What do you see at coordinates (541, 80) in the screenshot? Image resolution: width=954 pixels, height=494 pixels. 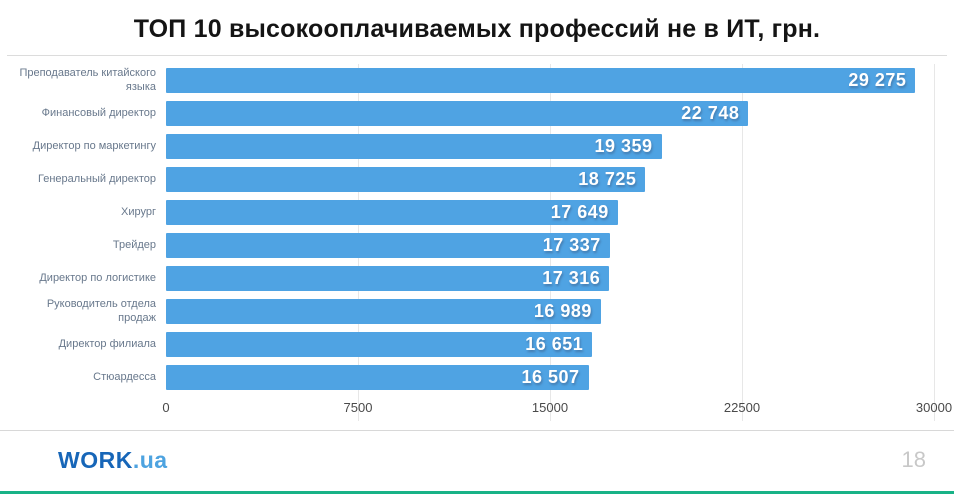 I see `bar: 29 275` at bounding box center [541, 80].